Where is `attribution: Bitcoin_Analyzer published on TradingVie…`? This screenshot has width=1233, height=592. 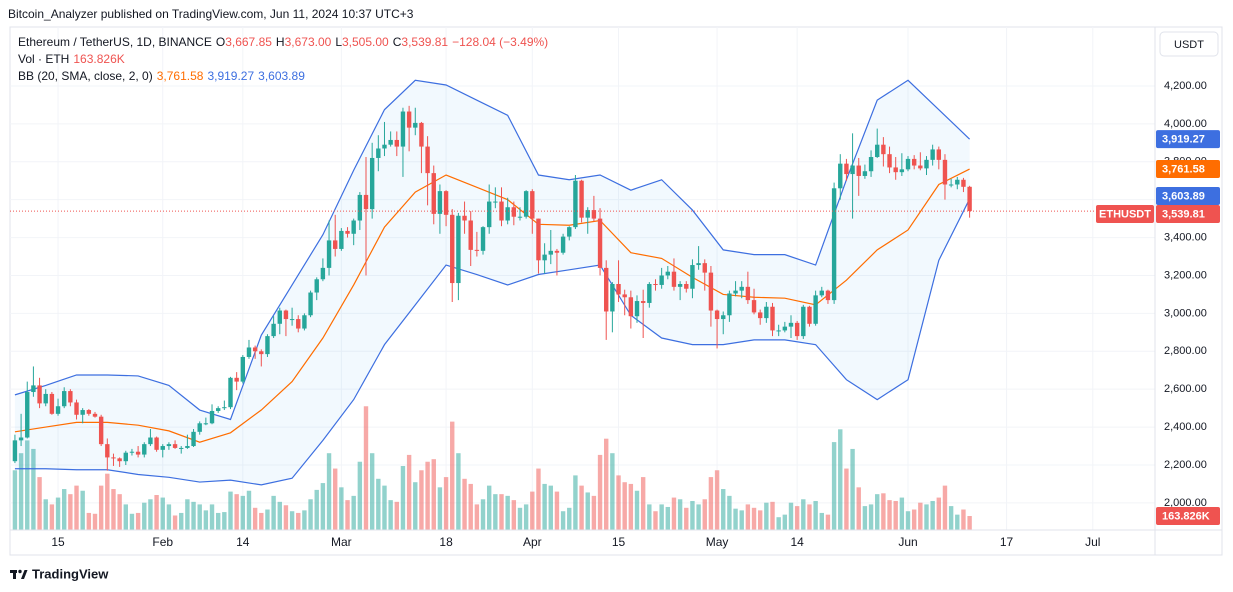
attribution: Bitcoin_Analyzer published on TradingVie… is located at coordinates (211, 14).